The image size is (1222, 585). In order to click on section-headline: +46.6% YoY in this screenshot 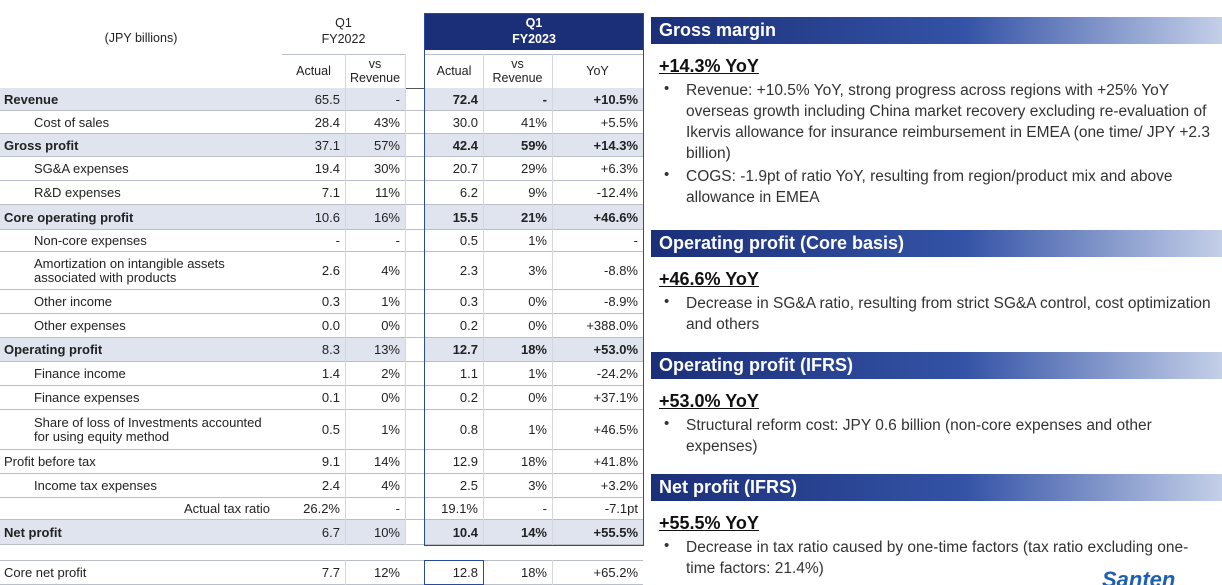, I will do `click(709, 279)`.